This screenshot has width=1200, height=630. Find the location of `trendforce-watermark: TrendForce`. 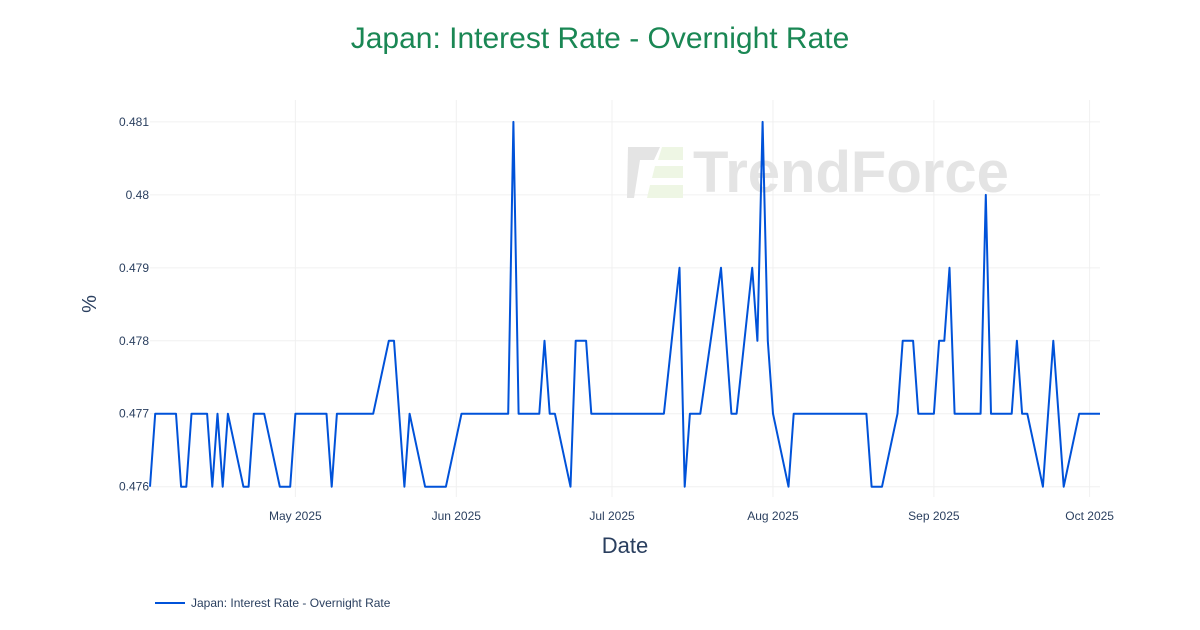

trendforce-watermark: TrendForce is located at coordinates (818, 172).